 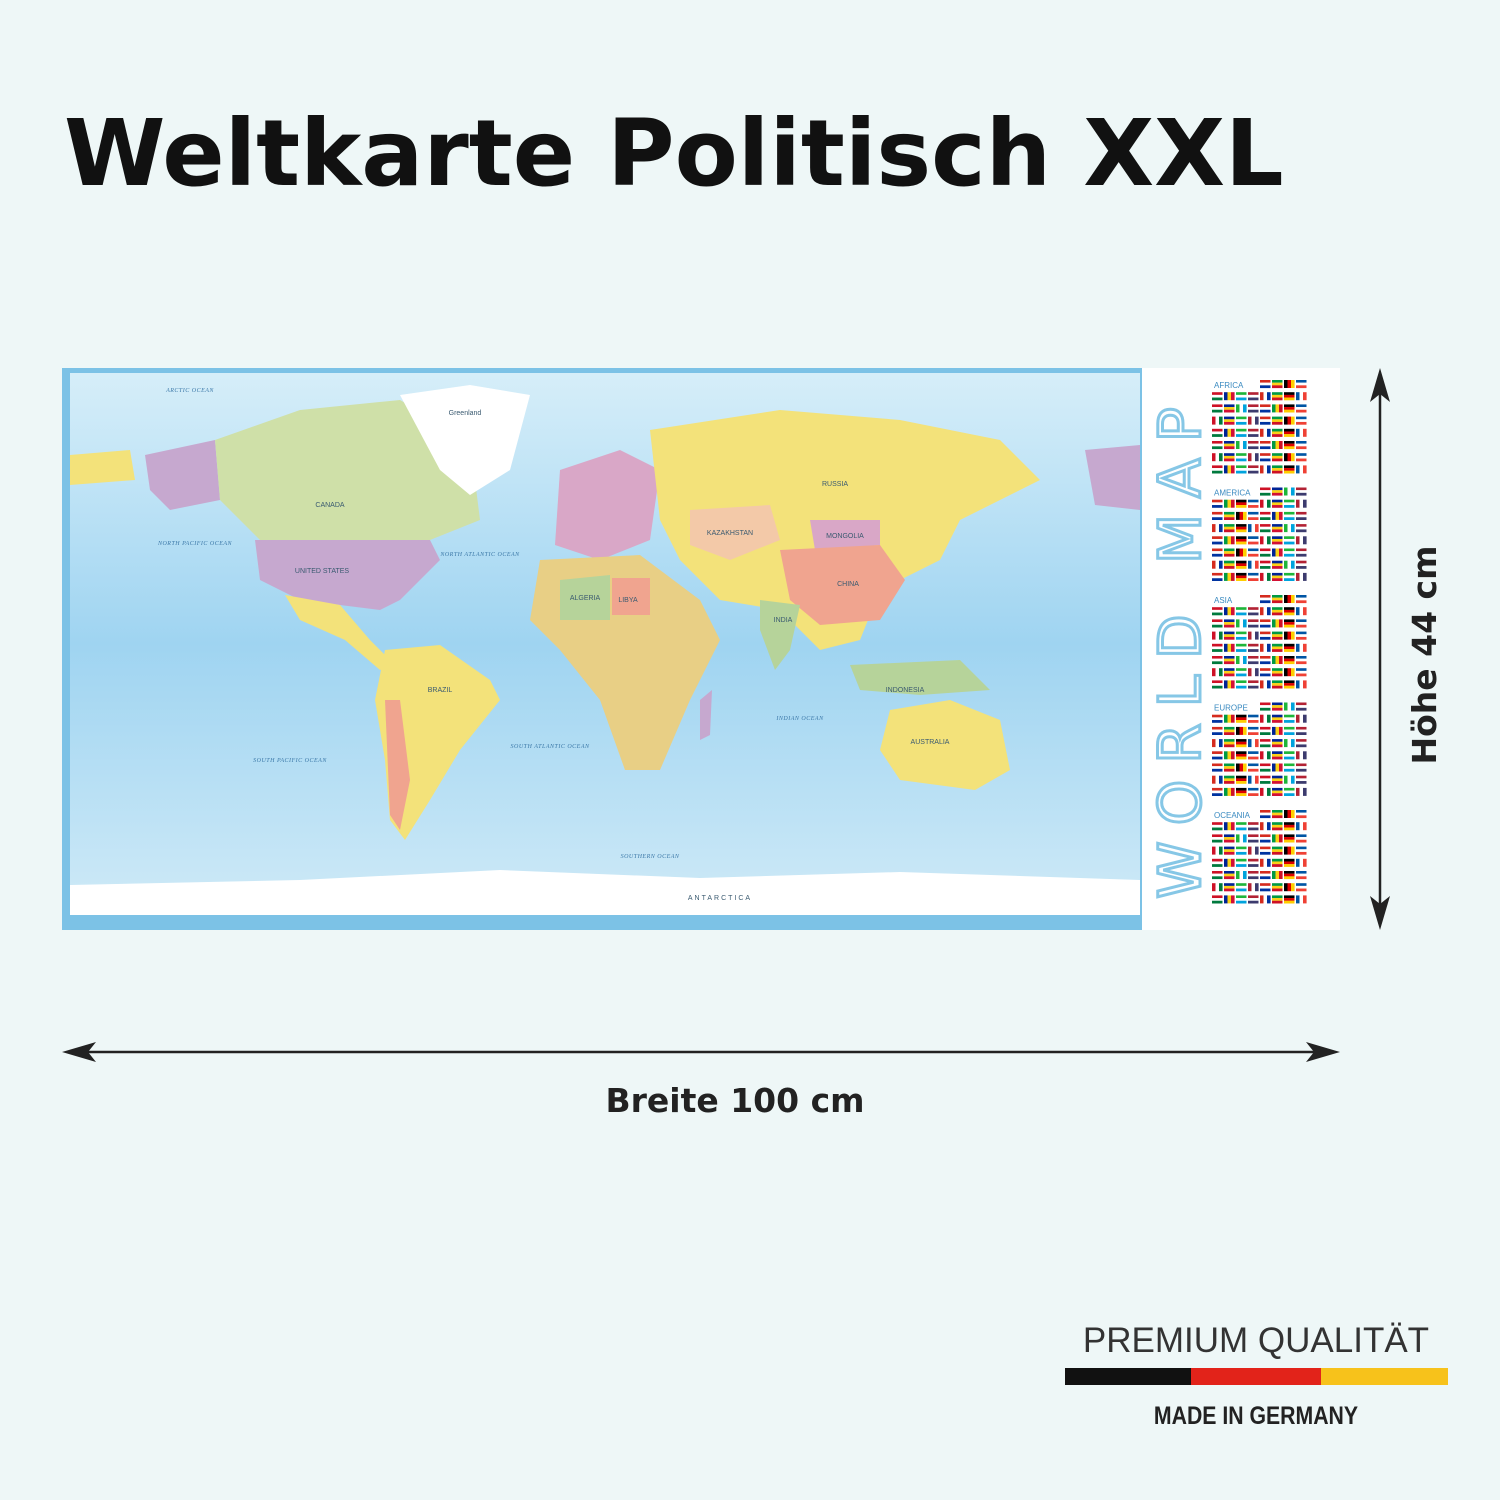 I want to click on map-label: CHINA, so click(x=848, y=584).